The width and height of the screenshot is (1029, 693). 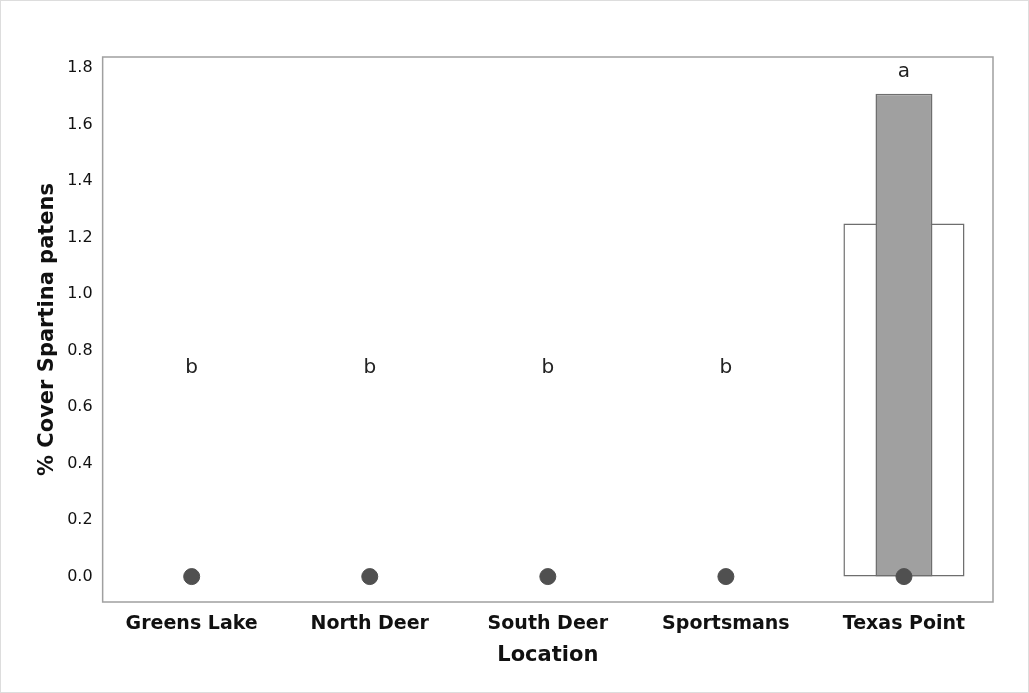 I want to click on x-tick-label: Sportsmans, so click(x=726, y=622).